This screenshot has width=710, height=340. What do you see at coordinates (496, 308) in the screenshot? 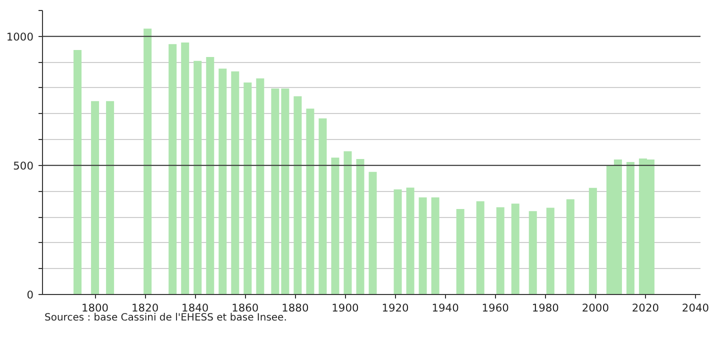
I see `x-tick-label: 1960` at bounding box center [496, 308].